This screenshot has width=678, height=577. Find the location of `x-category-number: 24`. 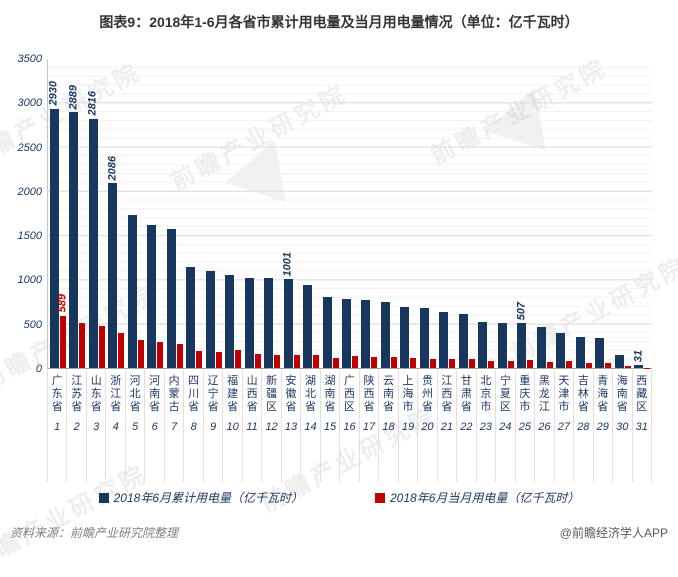

x-category-number: 24 is located at coordinates (505, 427).